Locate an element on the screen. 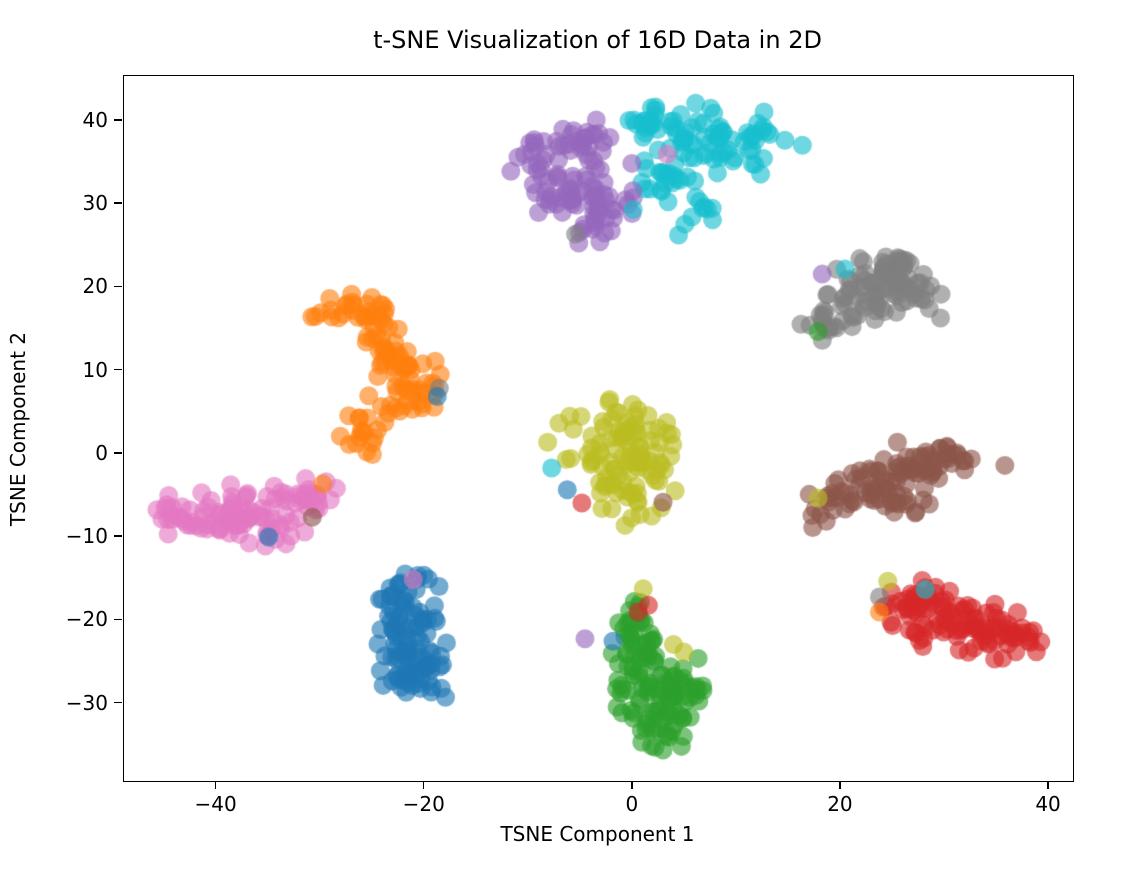 The image size is (1138, 874). x-tick-label: 0 is located at coordinates (632, 804).